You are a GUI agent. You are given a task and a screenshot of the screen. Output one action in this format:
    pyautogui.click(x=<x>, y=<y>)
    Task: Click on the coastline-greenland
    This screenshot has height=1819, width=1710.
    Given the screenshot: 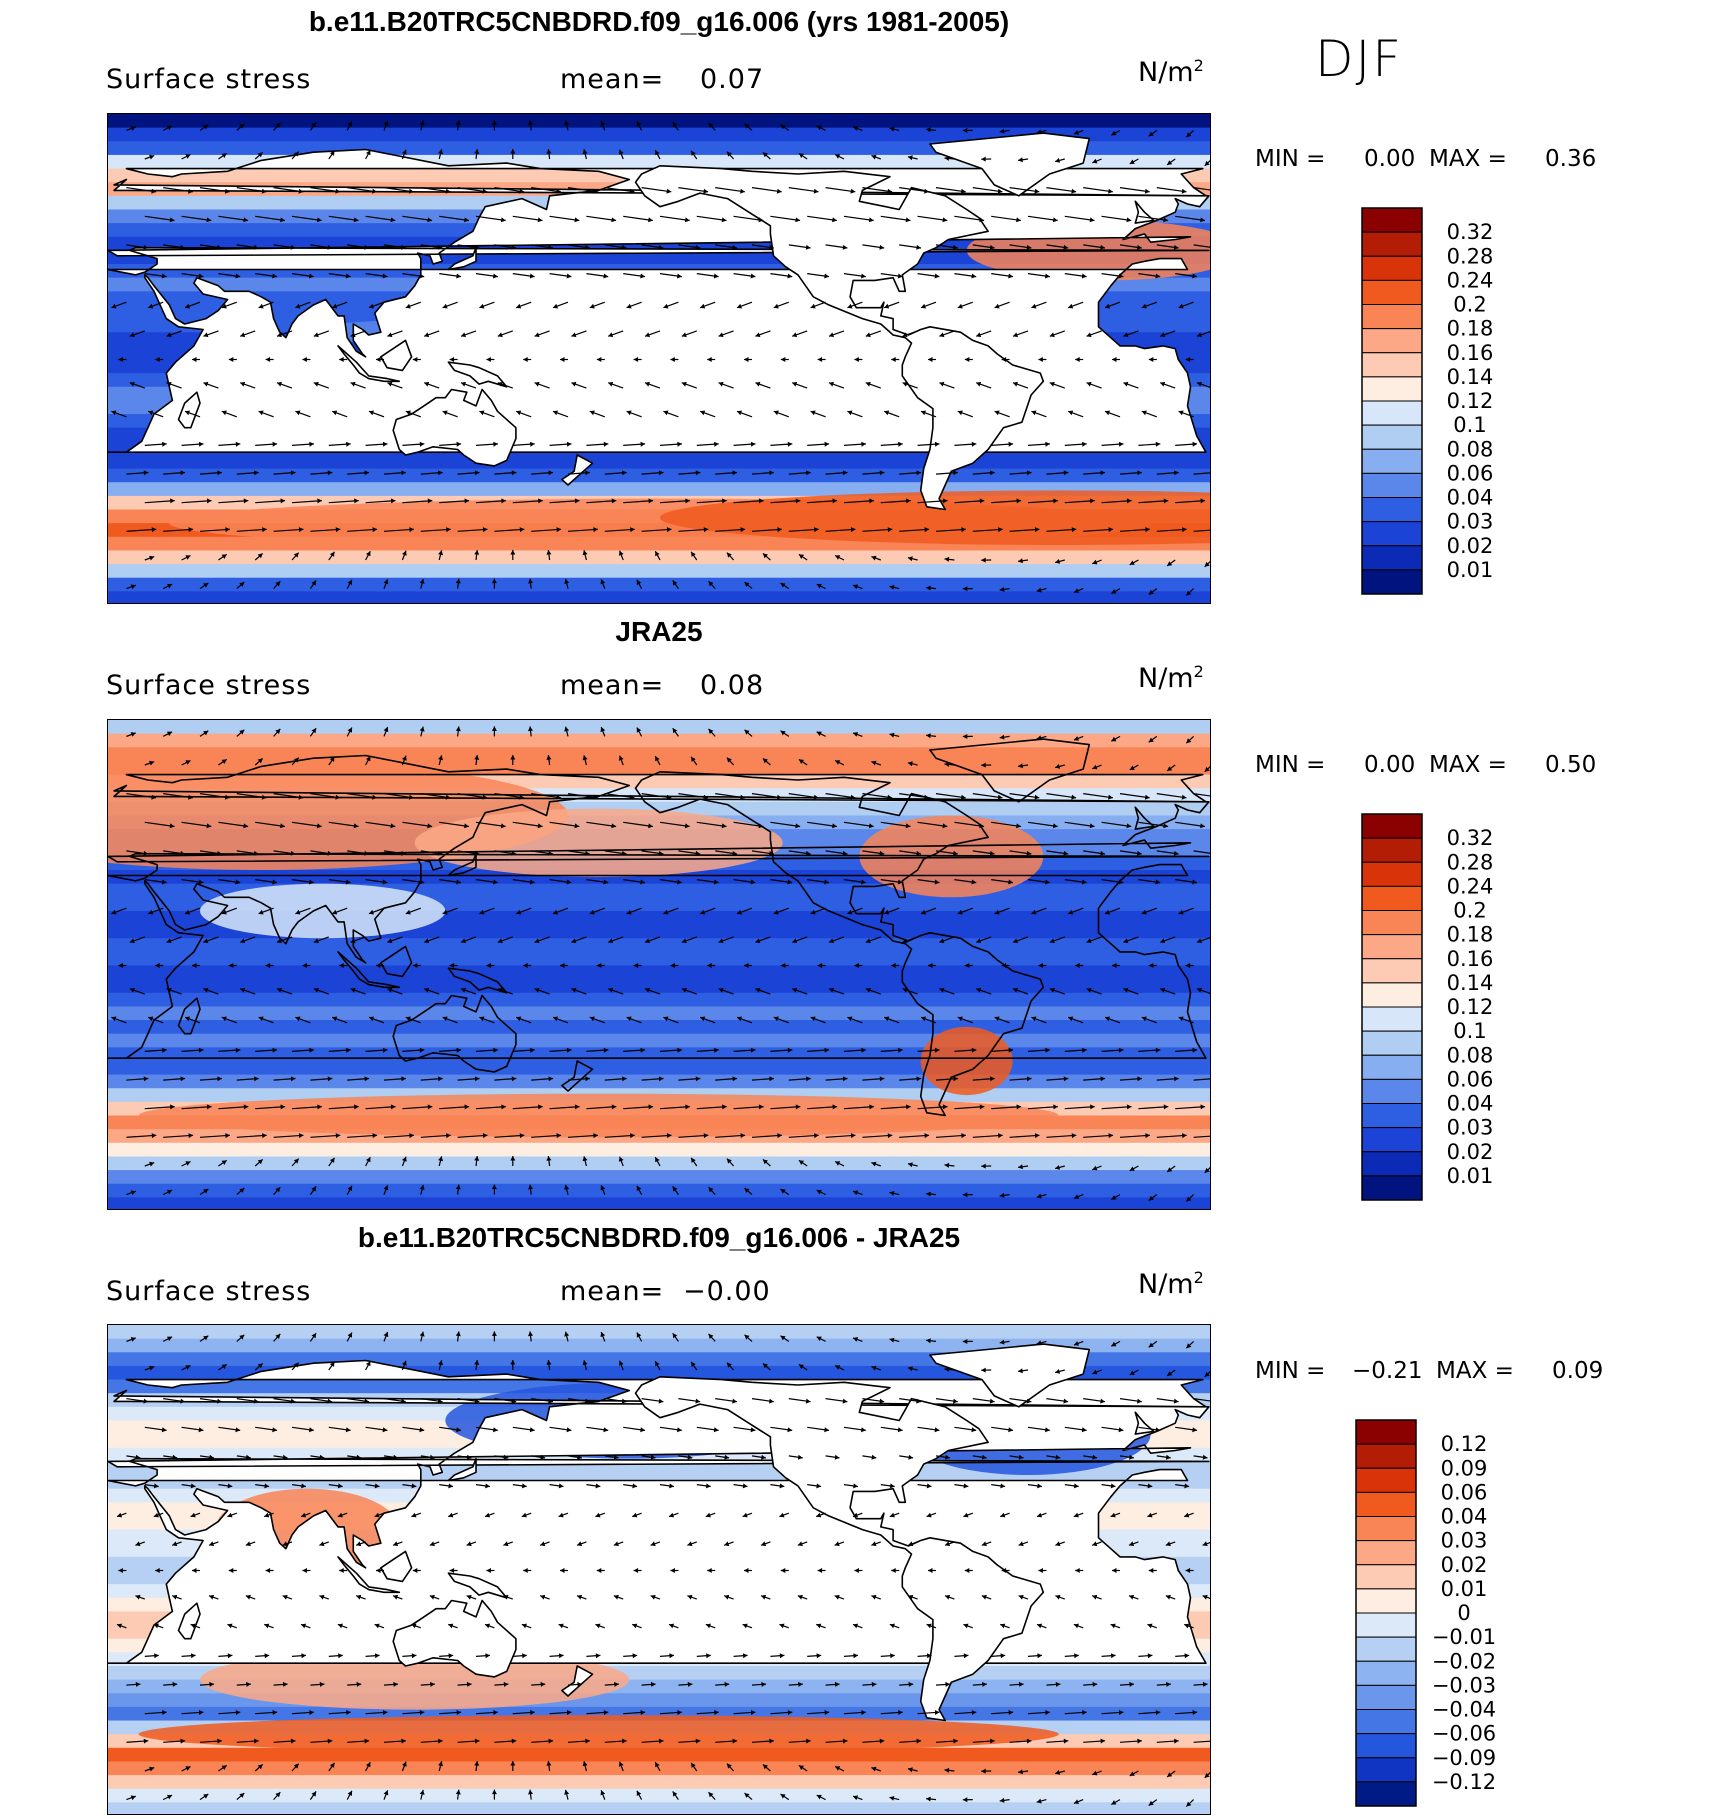 What is the action you would take?
    pyautogui.click(x=1010, y=1375)
    